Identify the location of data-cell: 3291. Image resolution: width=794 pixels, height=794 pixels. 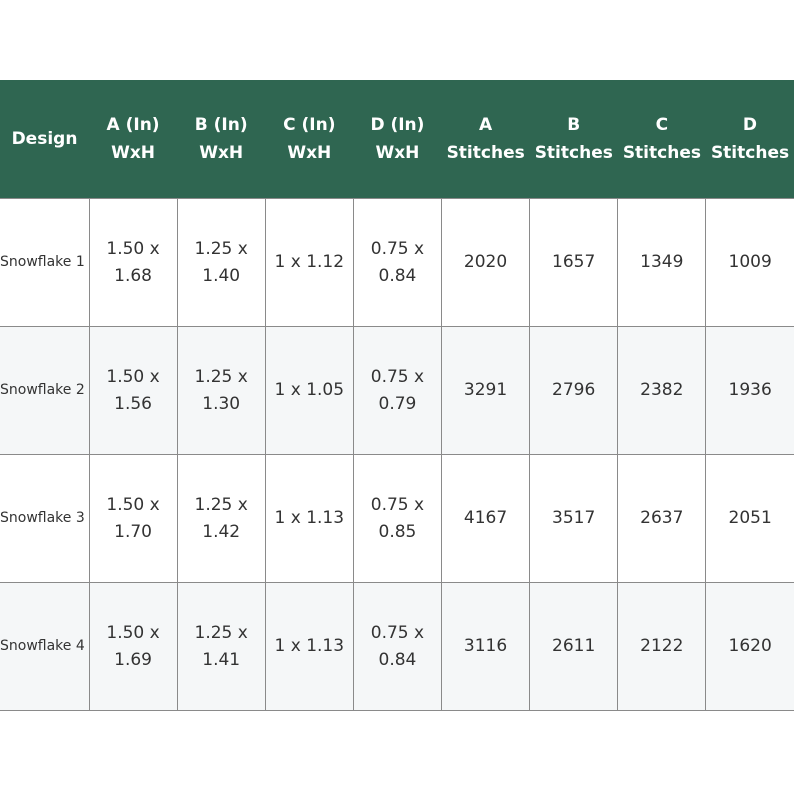
(485, 390).